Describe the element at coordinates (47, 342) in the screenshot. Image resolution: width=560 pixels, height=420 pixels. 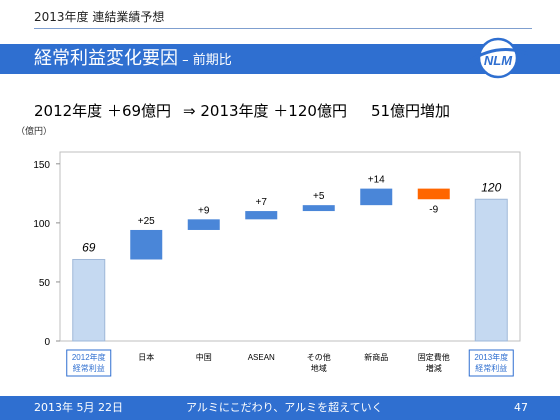
I see `y-tick-label: 0` at that location.